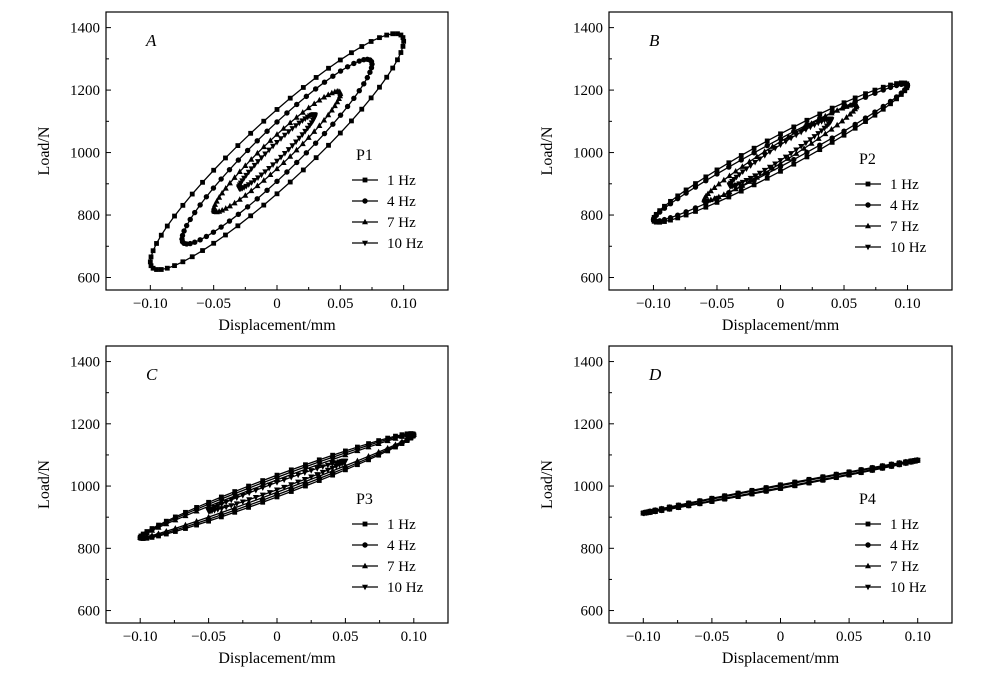 This screenshot has width=988, height=686. I want to click on legend-entry: 4 Hz, so click(384, 546).